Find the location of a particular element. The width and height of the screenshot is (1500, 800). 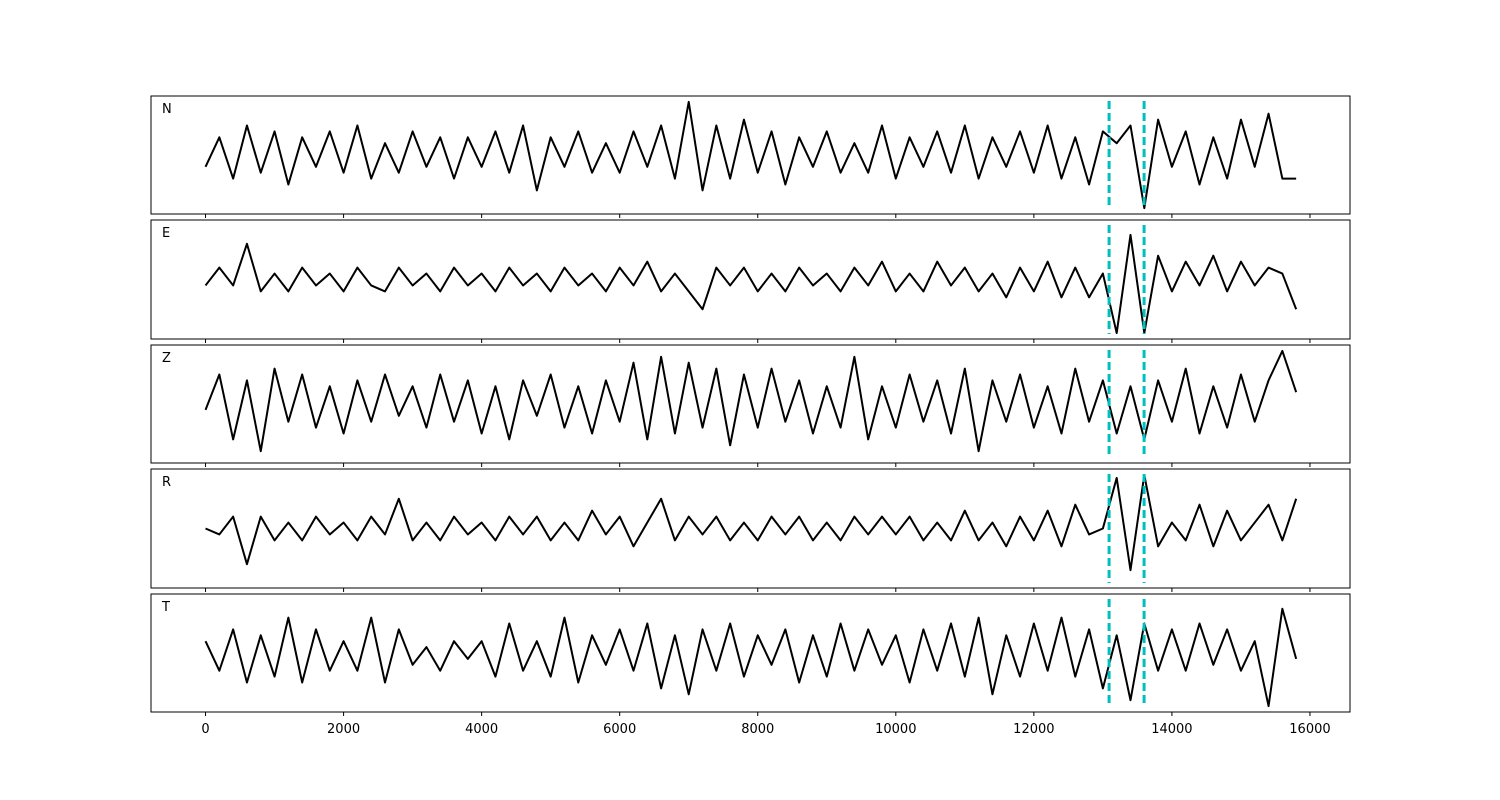

x-tick-label: 2000 is located at coordinates (343, 729).